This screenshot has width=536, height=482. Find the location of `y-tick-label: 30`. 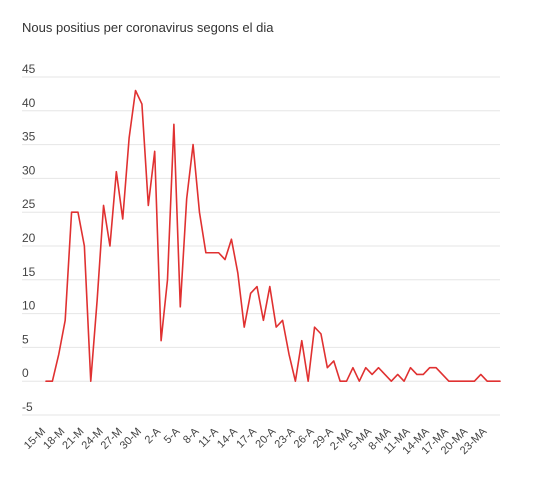

y-tick-label: 30 is located at coordinates (29, 170).